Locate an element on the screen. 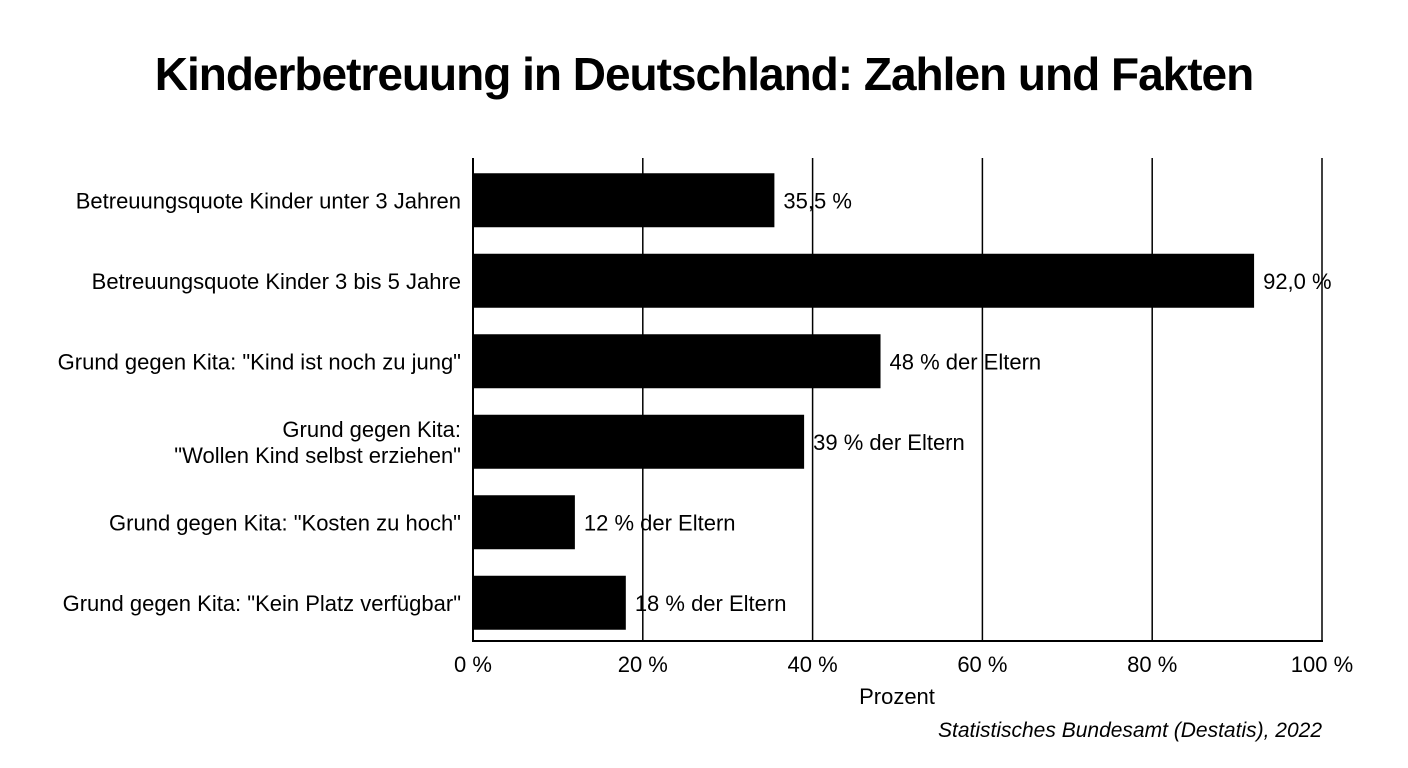  value-label: 92,0 % is located at coordinates (1297, 281).